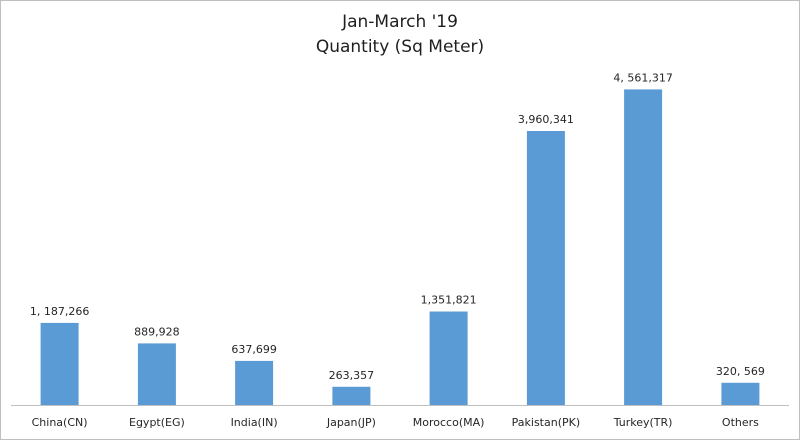  Describe the element at coordinates (352, 375) in the screenshot. I see `data-label: 263,357` at that location.